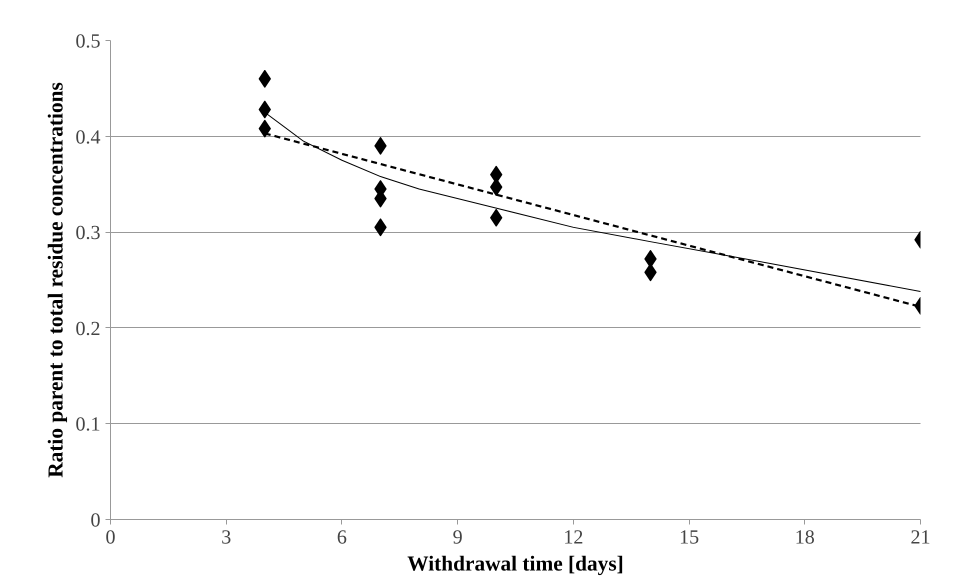 This screenshot has width=957, height=580. I want to click on y-tick-label: 0.1, so click(88, 425).